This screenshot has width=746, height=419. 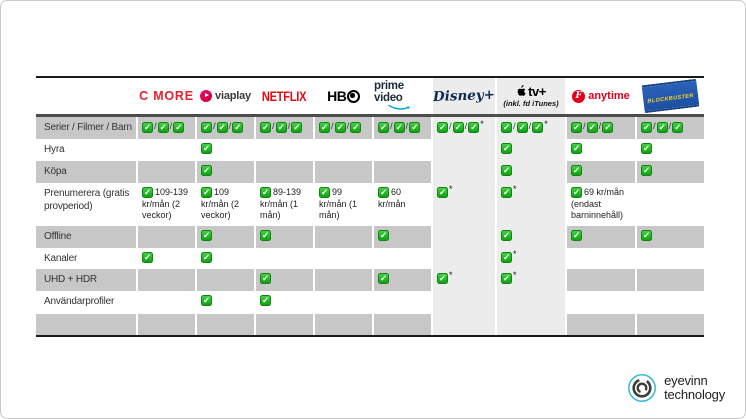 What do you see at coordinates (220, 204) in the screenshot?
I see `cell-text: 109 kr/mån (2 veckor)` at bounding box center [220, 204].